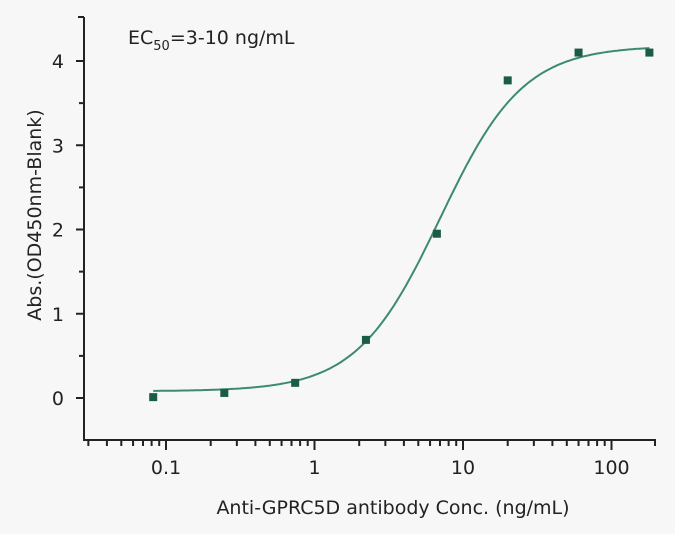  What do you see at coordinates (58, 62) in the screenshot?
I see `y-tick-label: 4` at bounding box center [58, 62].